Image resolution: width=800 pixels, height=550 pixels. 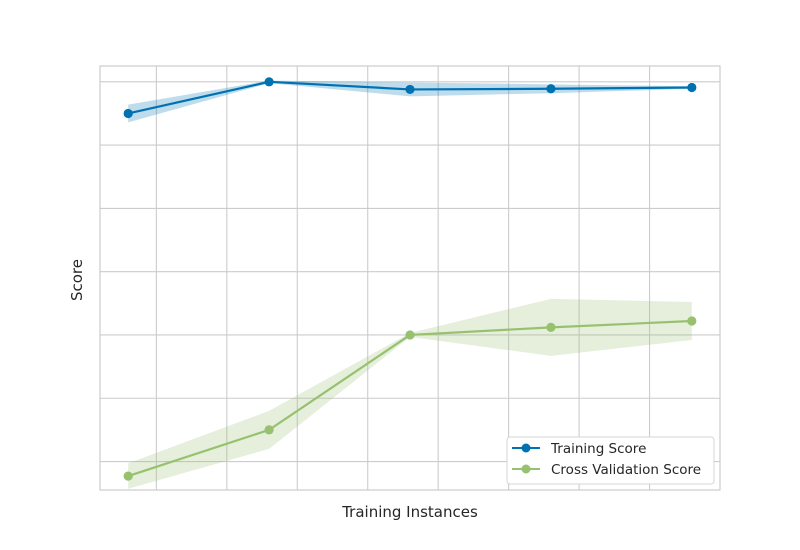 What do you see at coordinates (526, 448) in the screenshot?
I see `legend-marker-training-score` at bounding box center [526, 448].